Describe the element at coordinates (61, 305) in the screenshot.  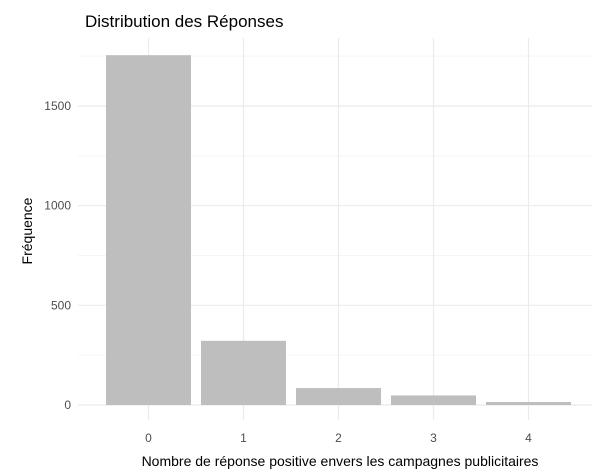
I see `y-tick-label: 500` at that location.